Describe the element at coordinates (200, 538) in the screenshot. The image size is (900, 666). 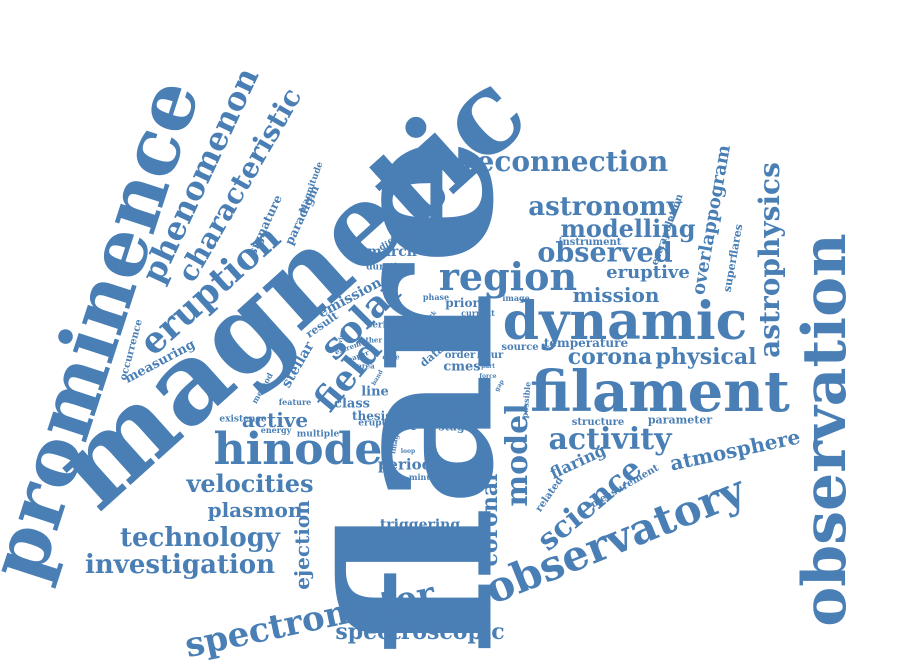
I see `word: technology` at that location.